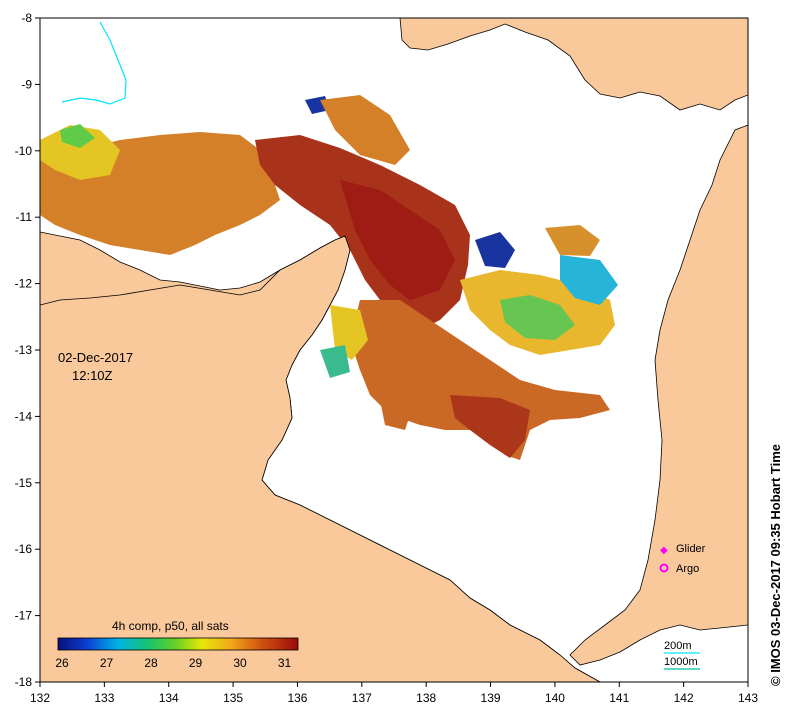 The height and width of the screenshot is (716, 791). Describe the element at coordinates (664, 550) in the screenshot. I see `glider-marker-icon: ◆` at that location.